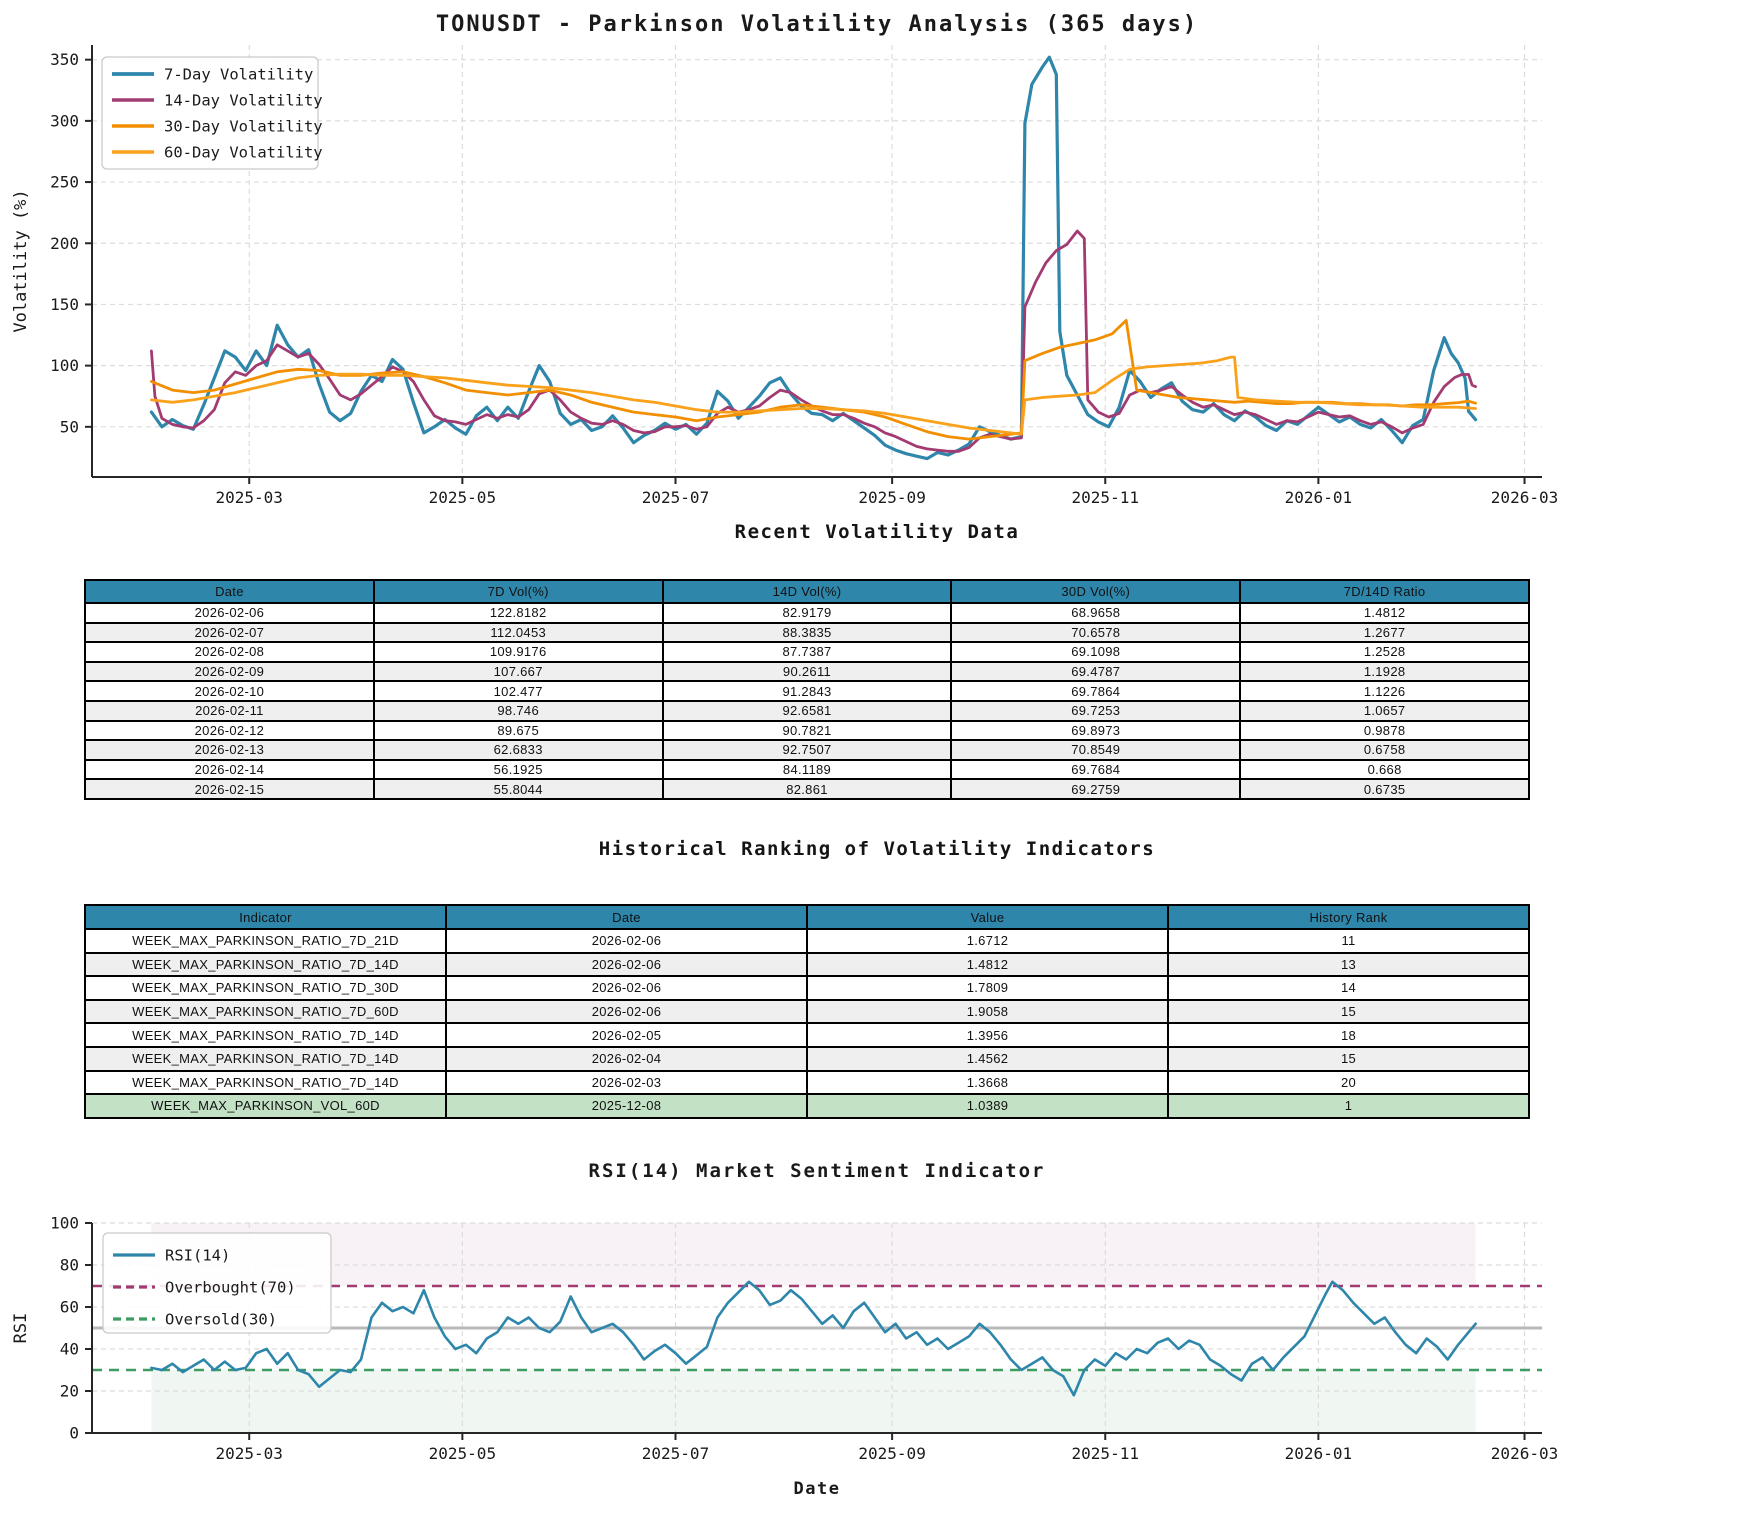 The width and height of the screenshot is (1754, 1513). Describe the element at coordinates (229, 671) in the screenshot. I see `table-cell: 2026-02-09` at that location.